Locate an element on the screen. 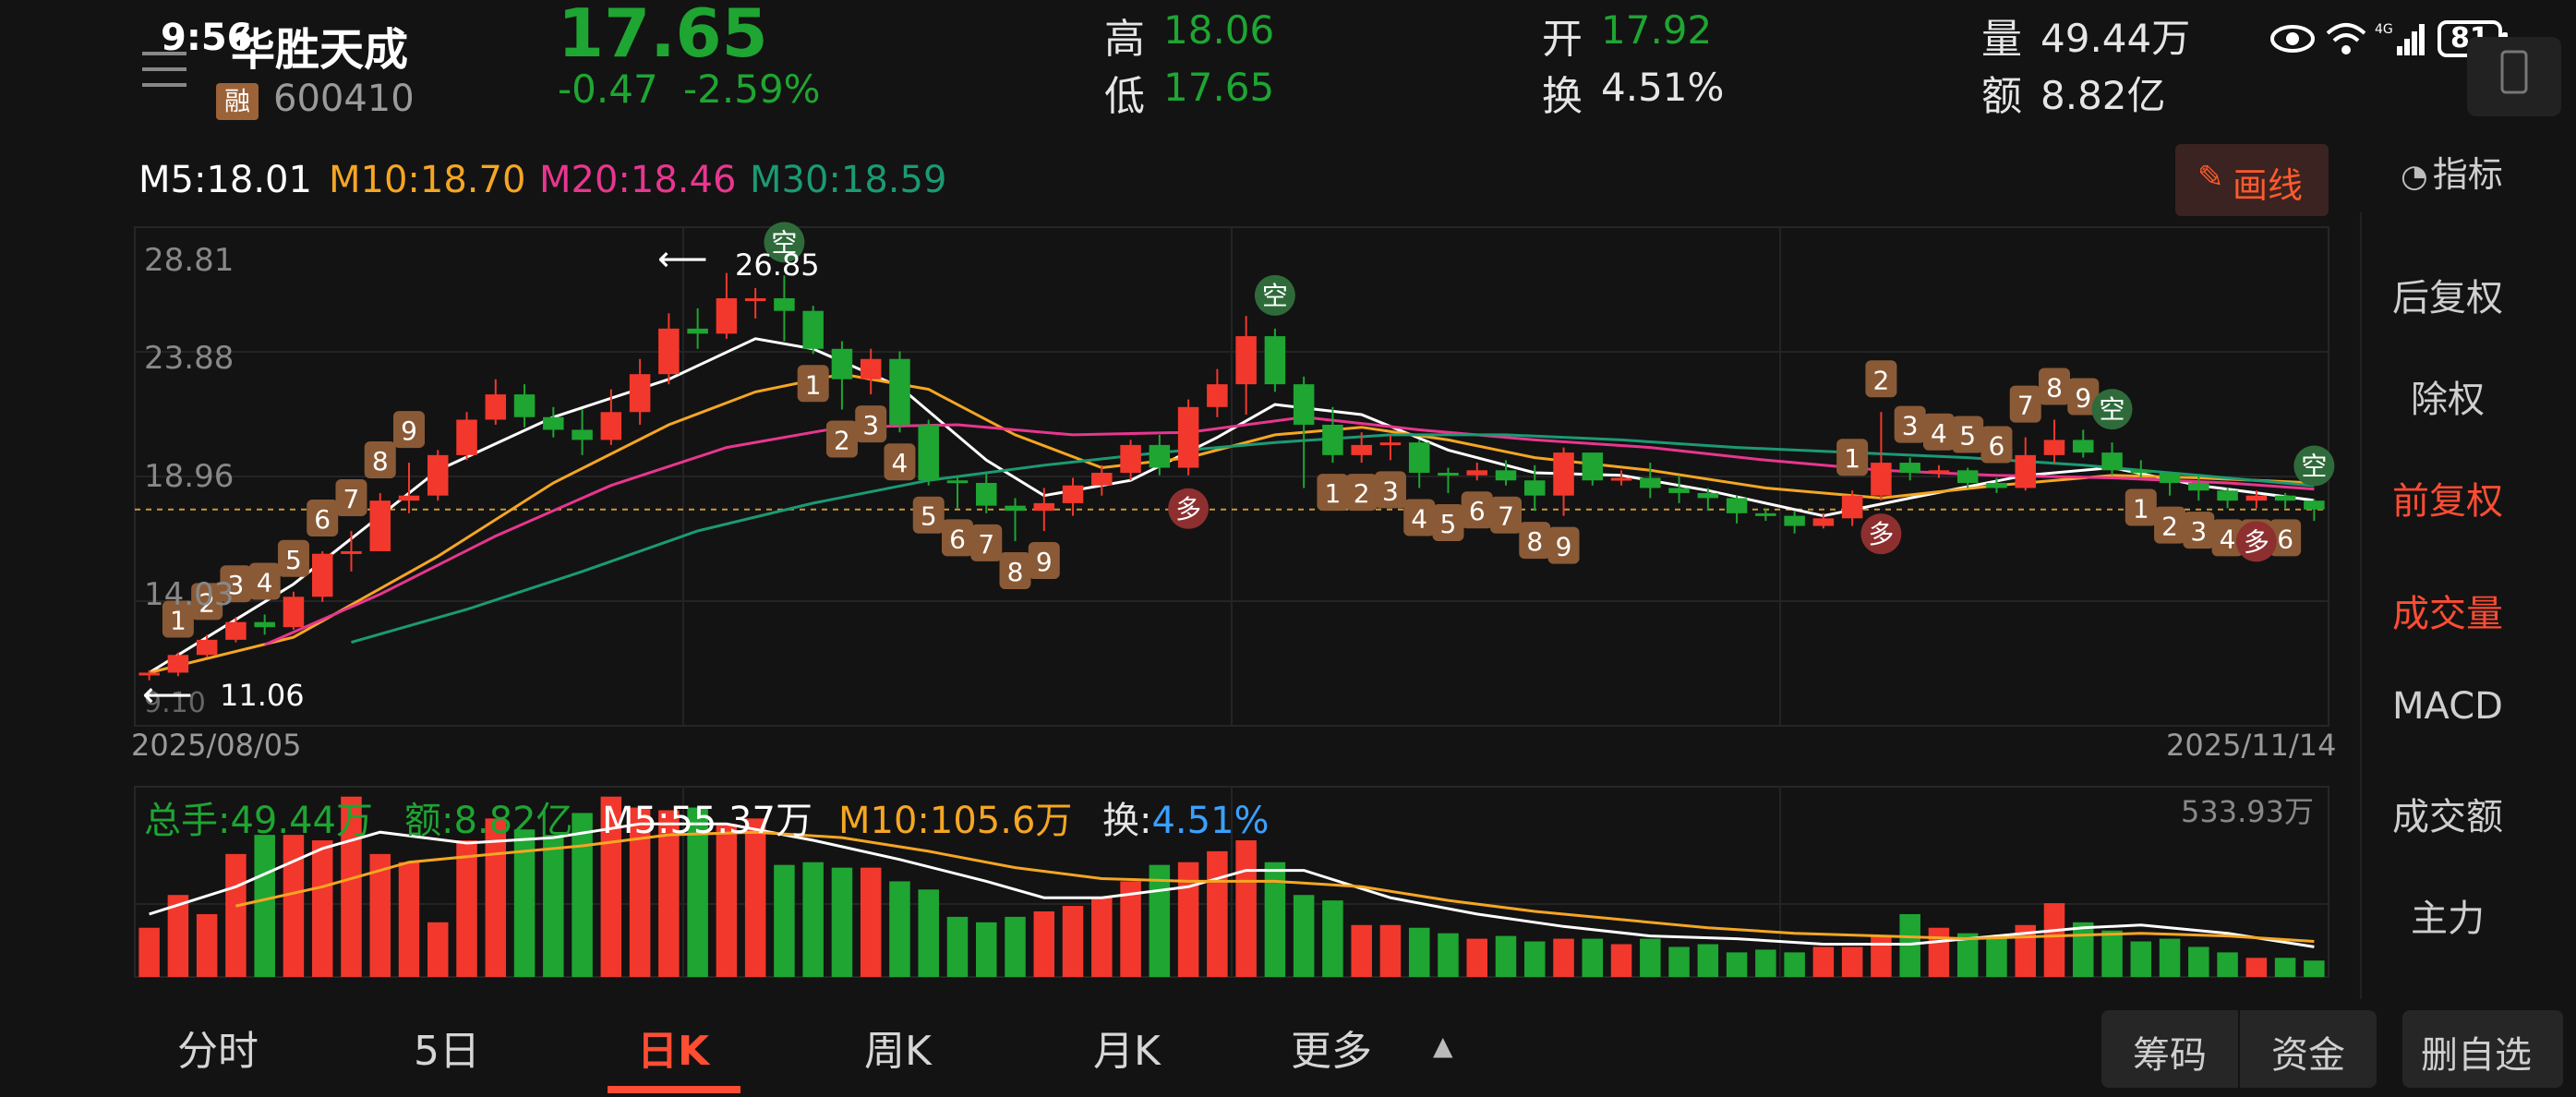 This screenshot has width=2576, height=1097. tab-daily-k: 日K is located at coordinates (673, 1051).